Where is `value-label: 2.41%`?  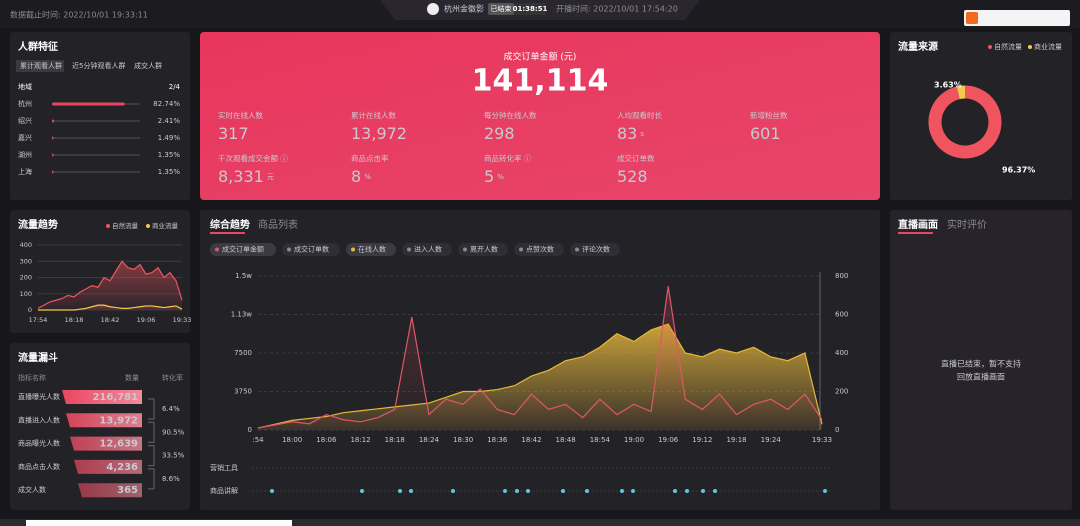 value-label: 2.41% is located at coordinates (169, 121).